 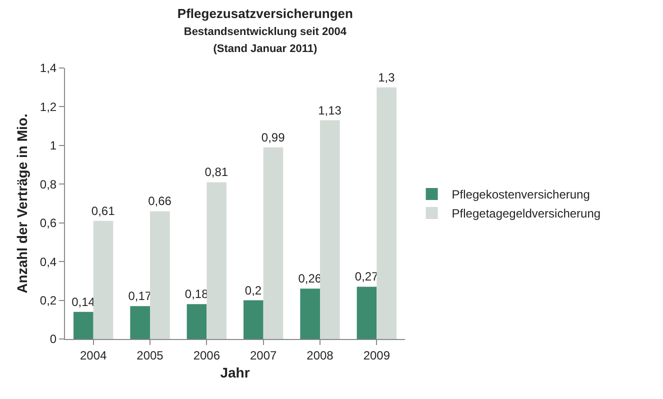 I want to click on y-tick-label: 0,2, so click(x=48, y=300).